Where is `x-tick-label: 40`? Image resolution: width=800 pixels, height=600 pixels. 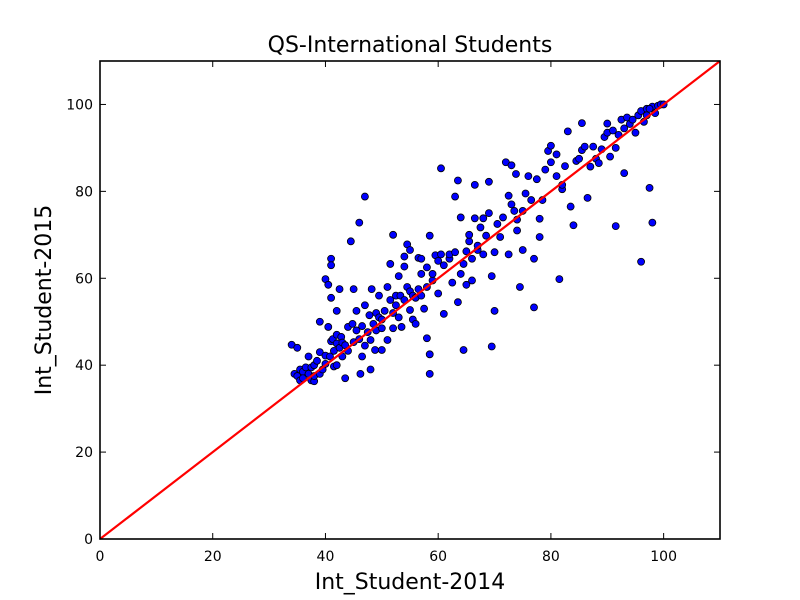
x-tick-label: 40 is located at coordinates (326, 557).